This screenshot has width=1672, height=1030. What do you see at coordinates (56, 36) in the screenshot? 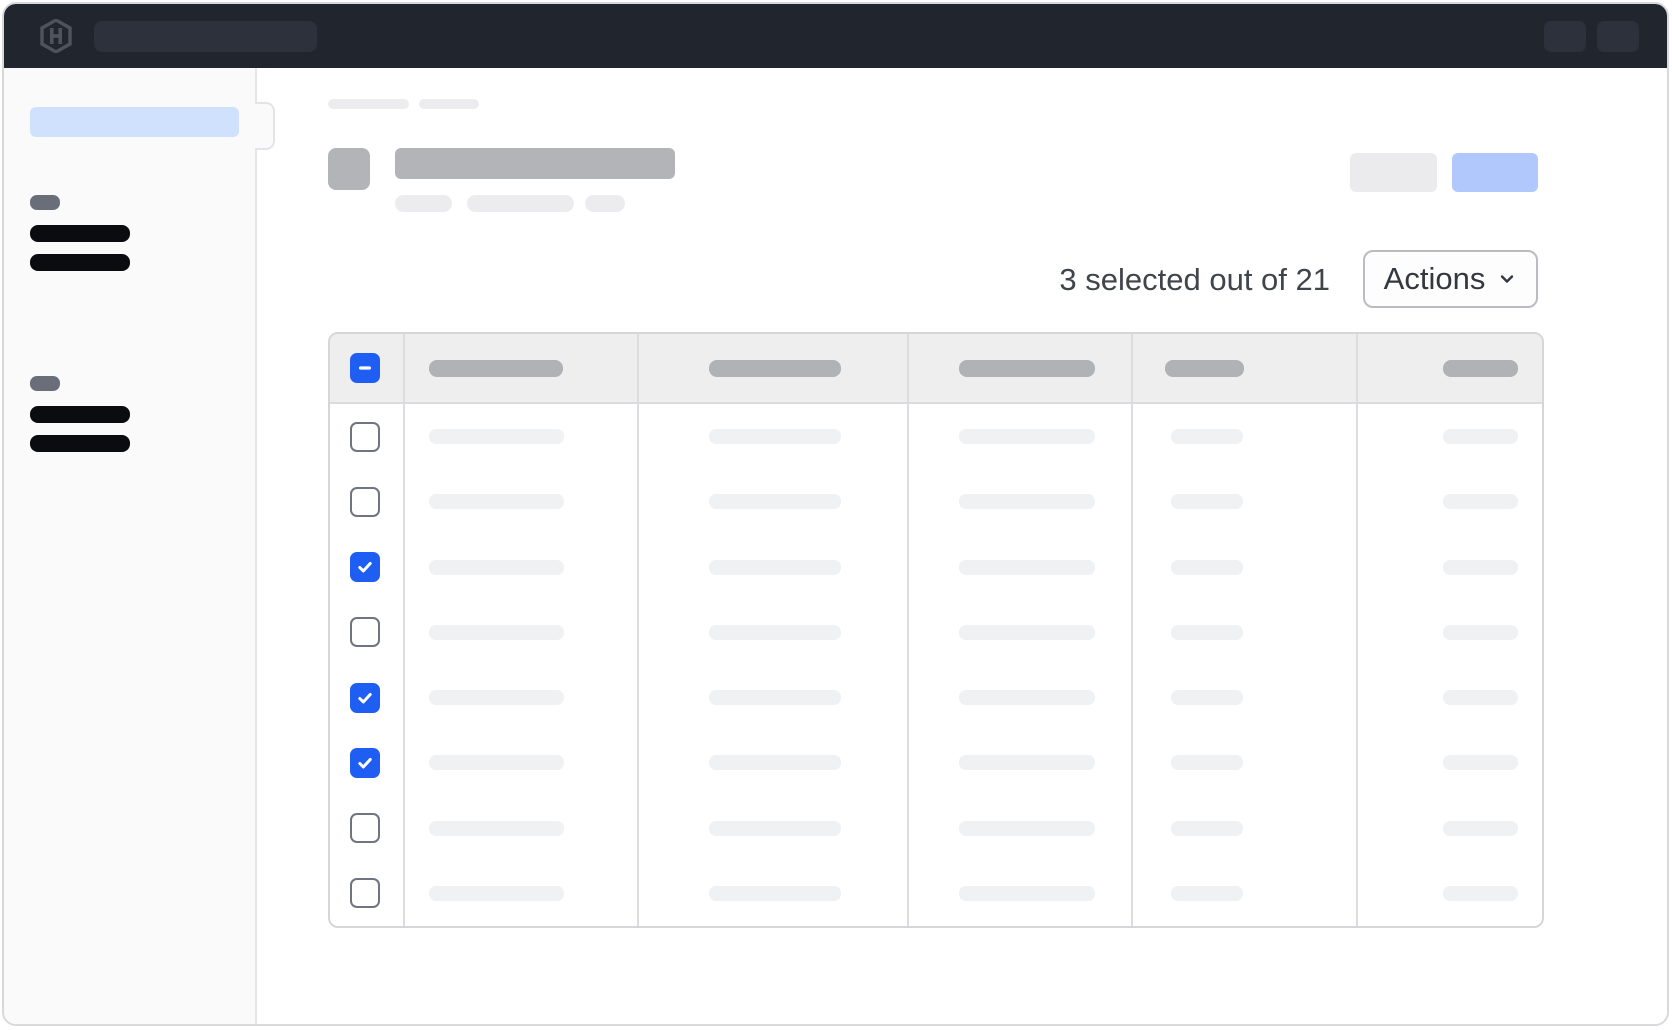
I see `hashicorp-logo-icon` at bounding box center [56, 36].